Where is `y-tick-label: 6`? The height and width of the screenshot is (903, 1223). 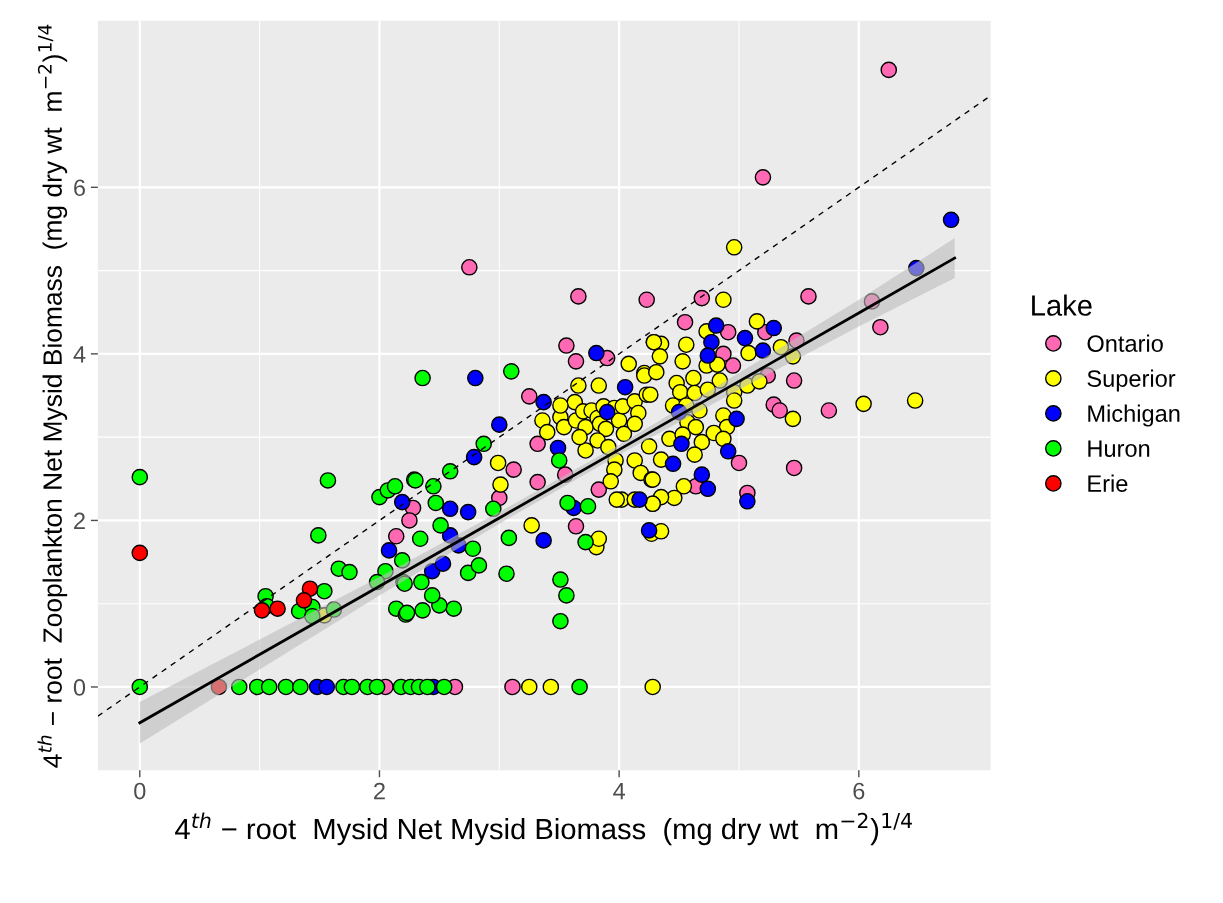
y-tick-label: 6 is located at coordinates (79, 188).